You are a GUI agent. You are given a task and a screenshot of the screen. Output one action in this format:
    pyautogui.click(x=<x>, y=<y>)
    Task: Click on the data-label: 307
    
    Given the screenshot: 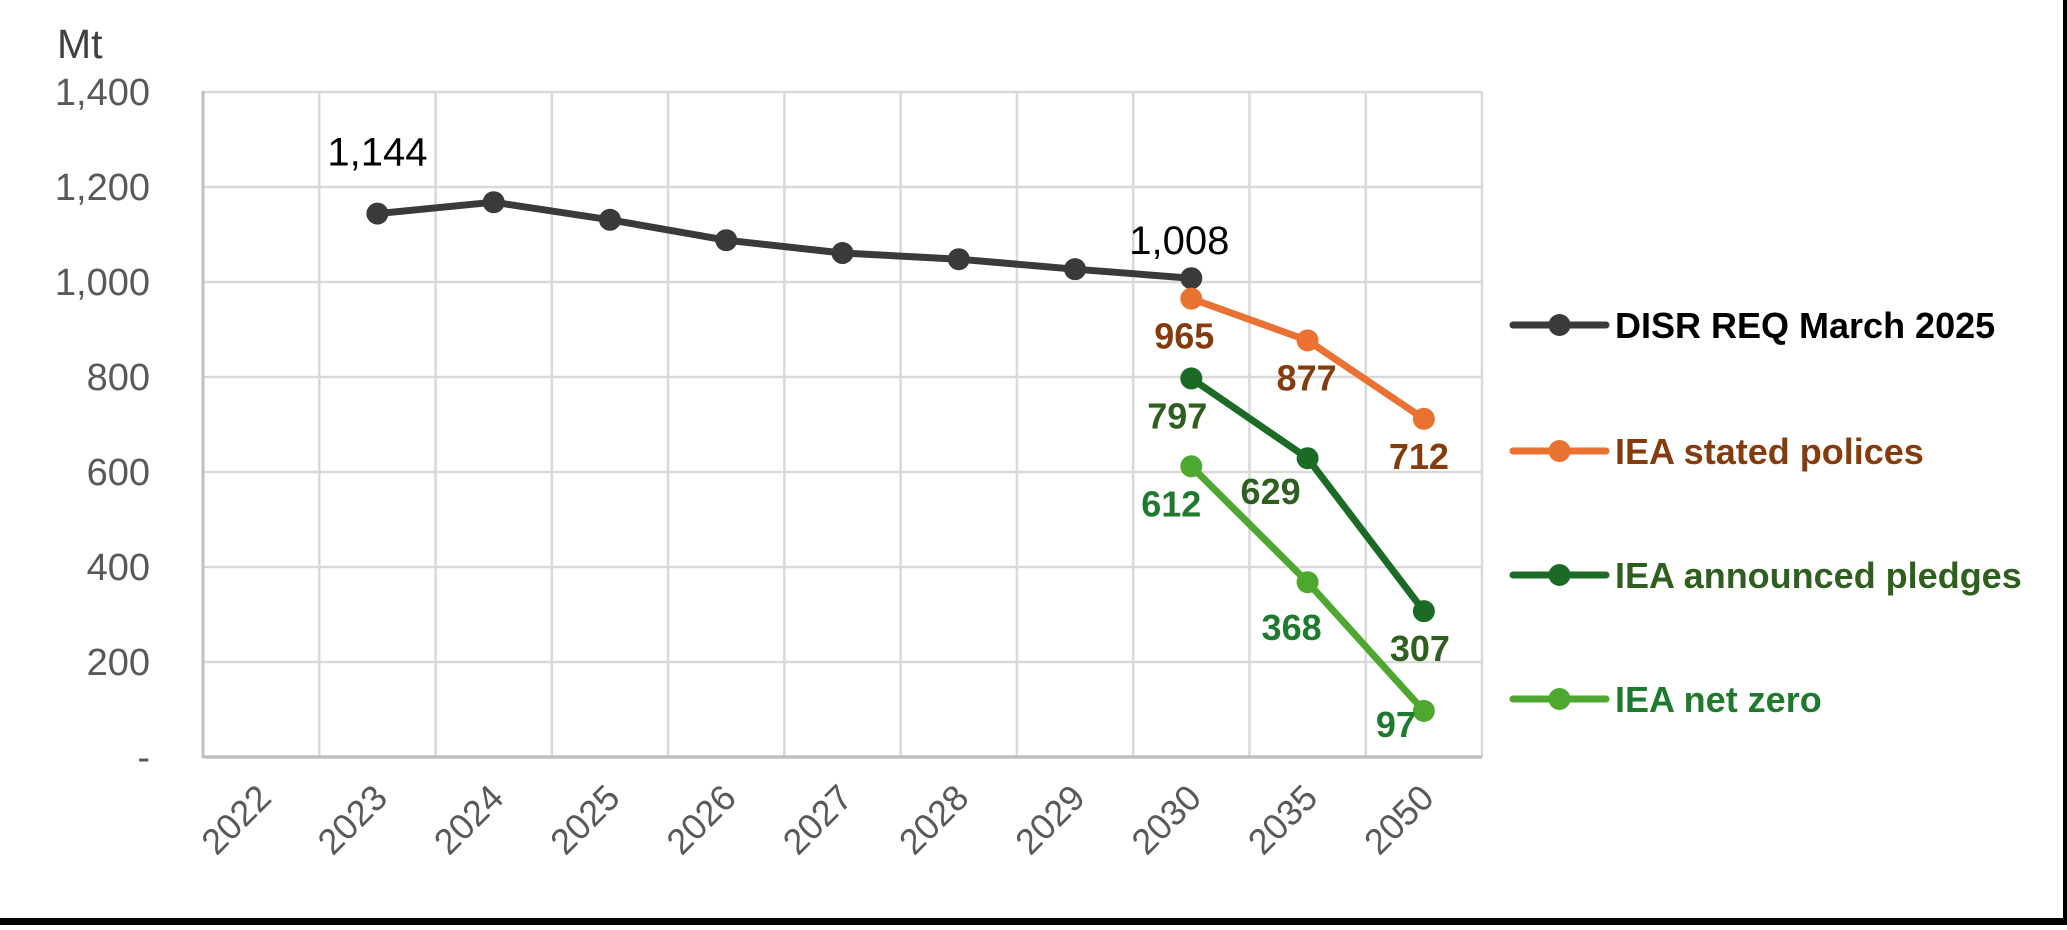 What is the action you would take?
    pyautogui.click(x=1420, y=648)
    